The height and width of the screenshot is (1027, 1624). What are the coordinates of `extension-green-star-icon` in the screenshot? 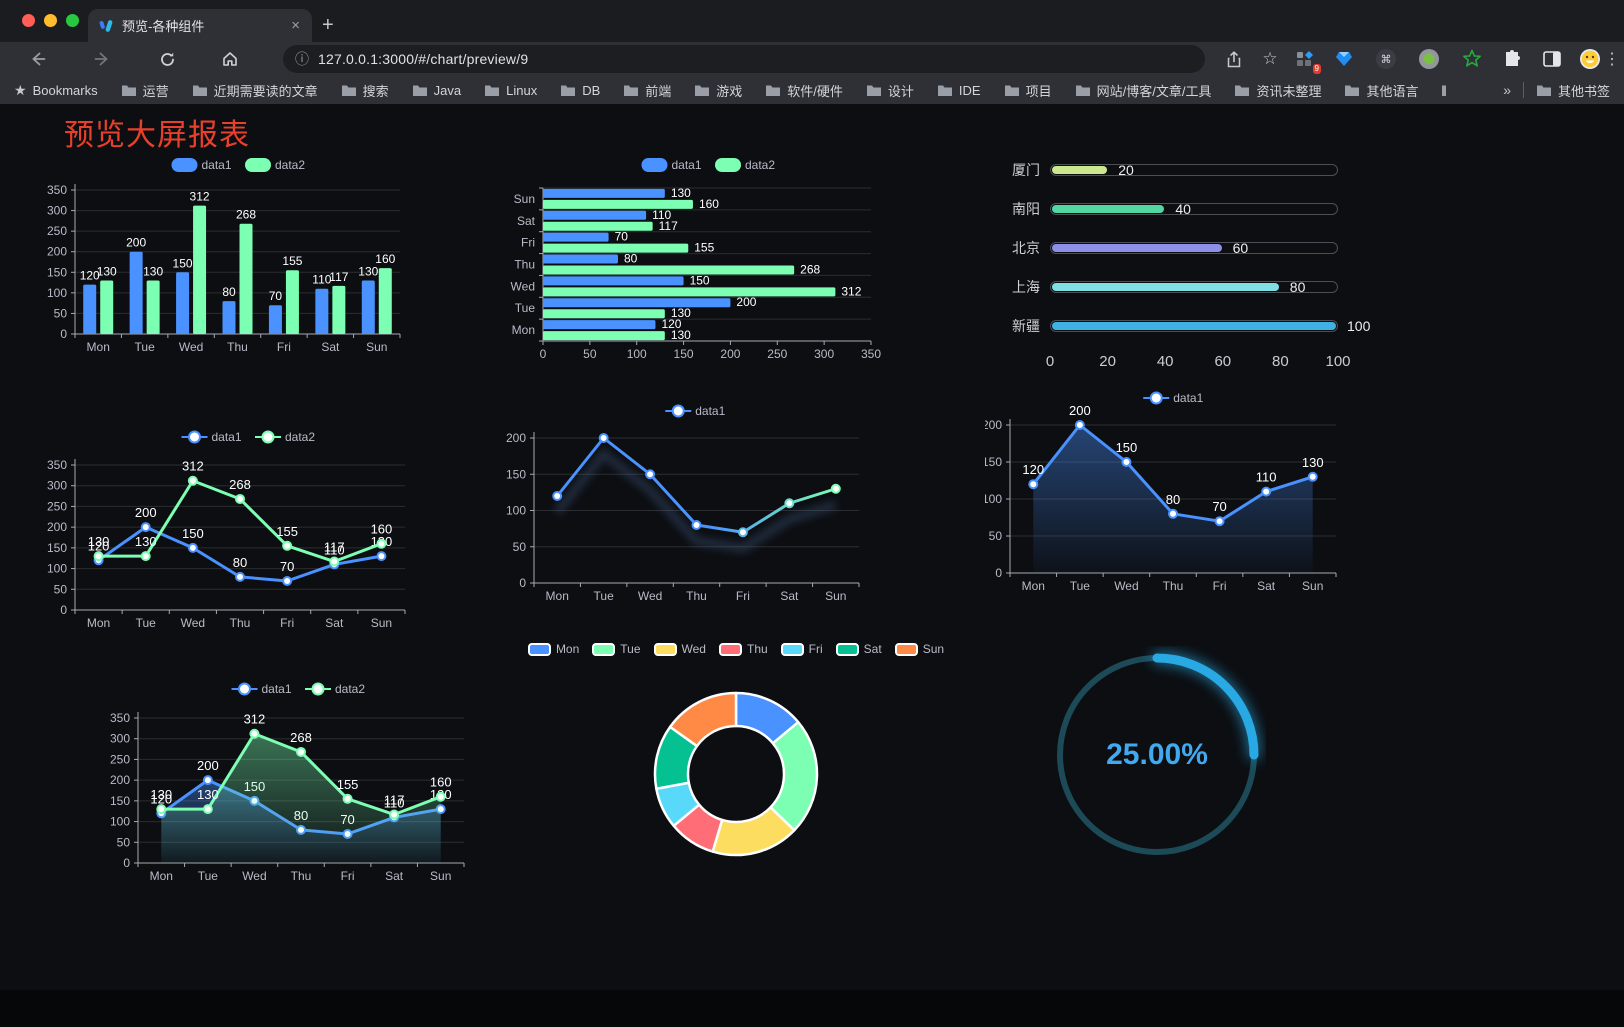 It's located at (1472, 59).